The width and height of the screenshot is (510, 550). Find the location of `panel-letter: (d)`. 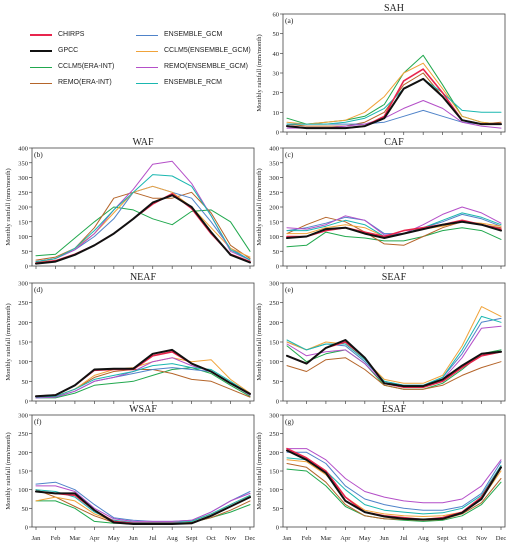

panel-letter: (d) is located at coordinates (38, 289).